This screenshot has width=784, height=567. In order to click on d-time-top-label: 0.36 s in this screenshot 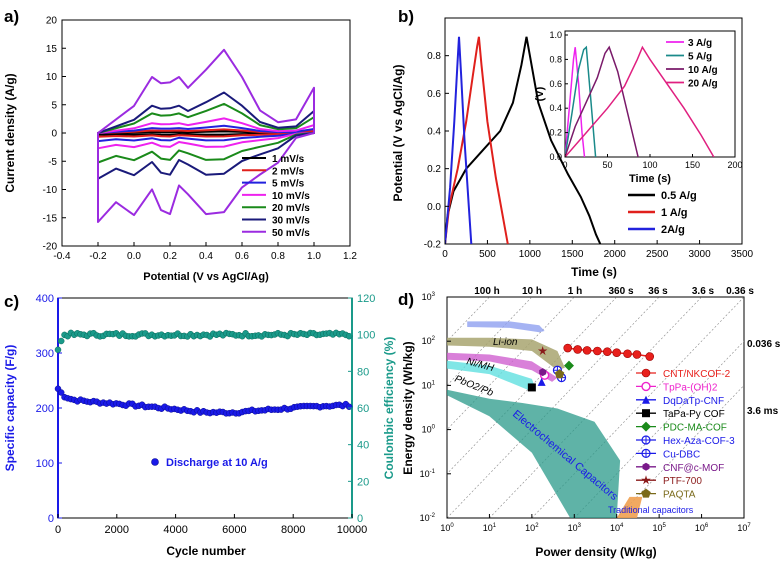, I will do `click(740, 291)`.